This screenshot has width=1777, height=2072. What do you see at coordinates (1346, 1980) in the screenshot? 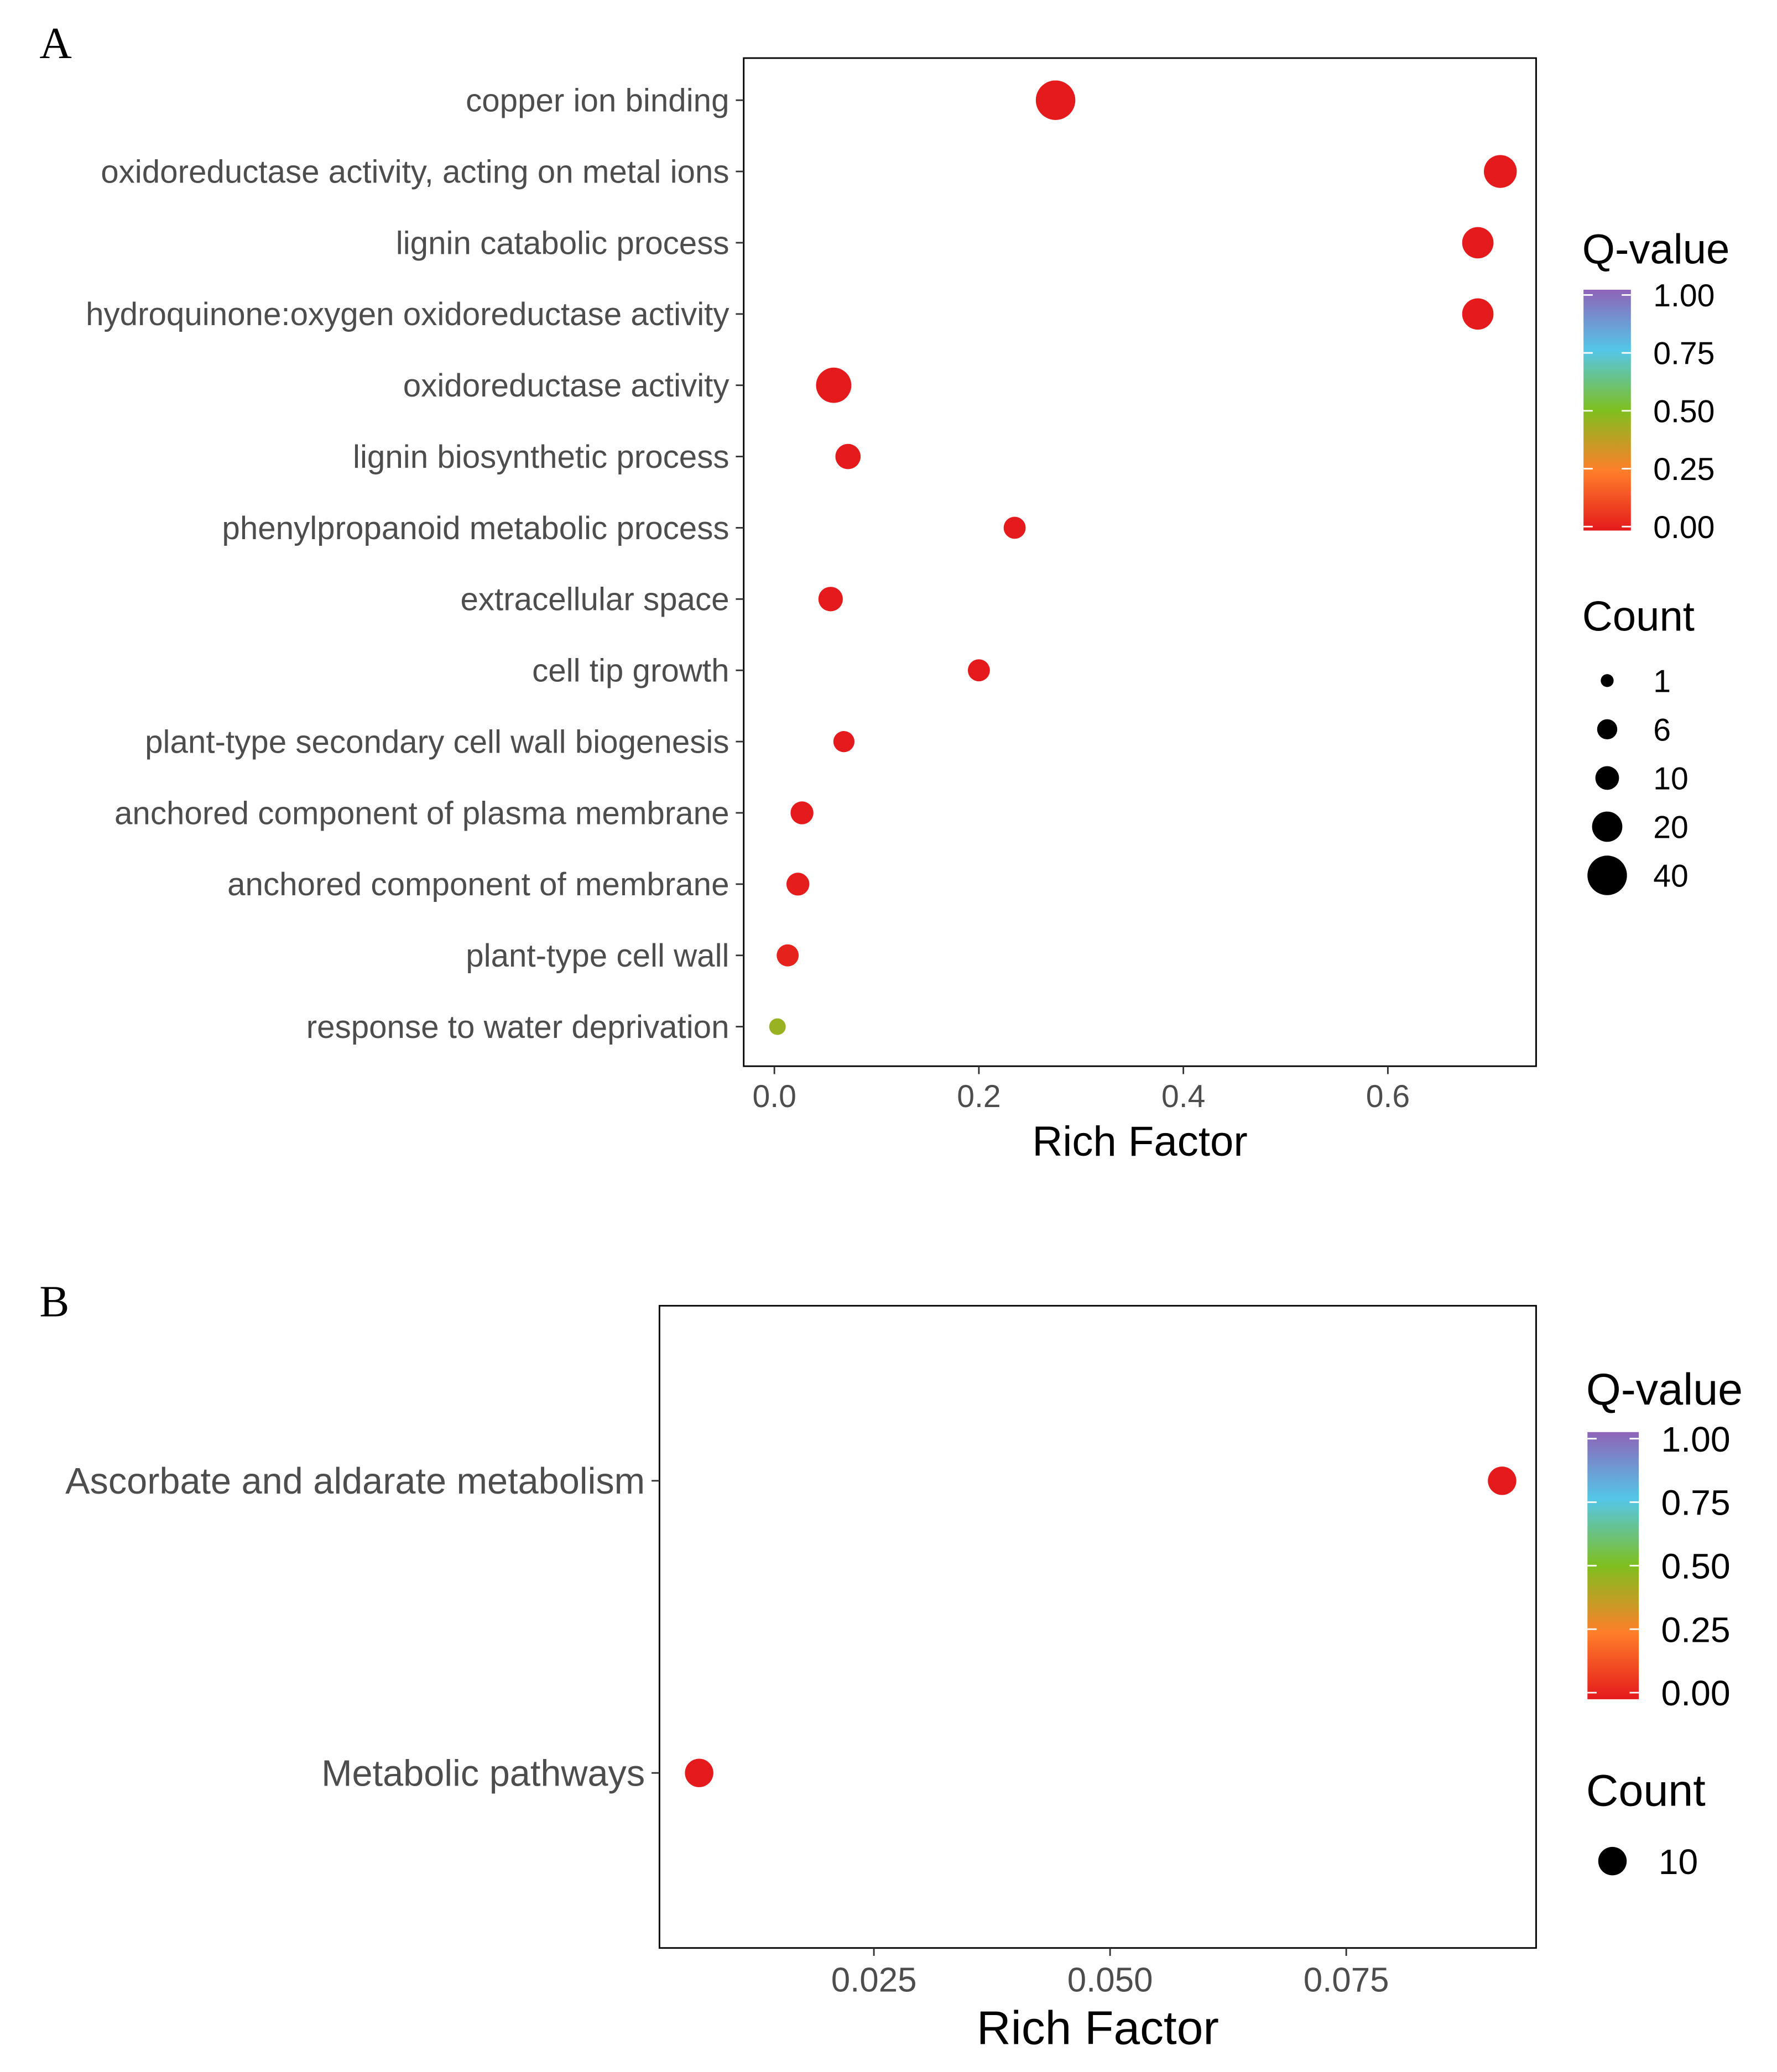
I see `x-tick-label: 0.075` at bounding box center [1346, 1980].